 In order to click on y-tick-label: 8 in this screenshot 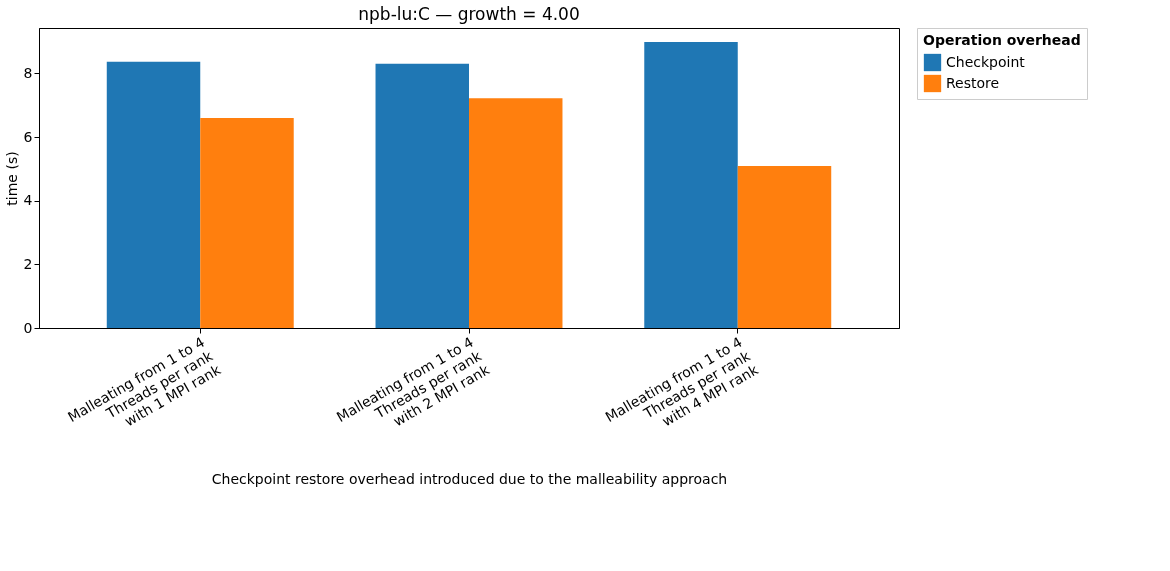, I will do `click(28, 72)`.